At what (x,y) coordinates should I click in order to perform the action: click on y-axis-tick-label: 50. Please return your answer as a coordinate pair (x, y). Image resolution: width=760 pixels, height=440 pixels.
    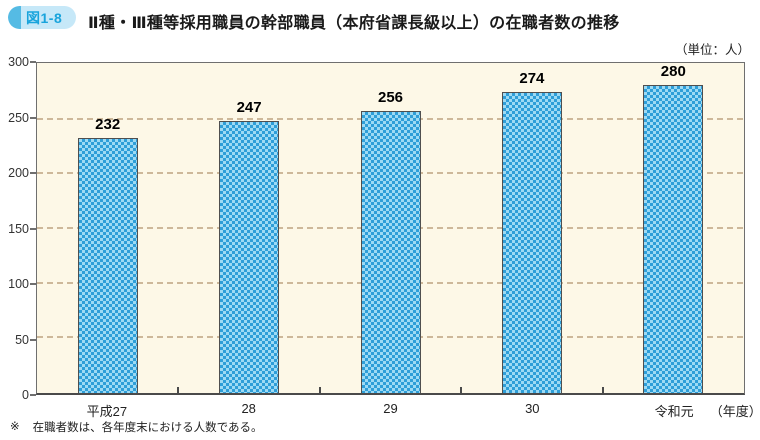
    Looking at the image, I should click on (22, 339).